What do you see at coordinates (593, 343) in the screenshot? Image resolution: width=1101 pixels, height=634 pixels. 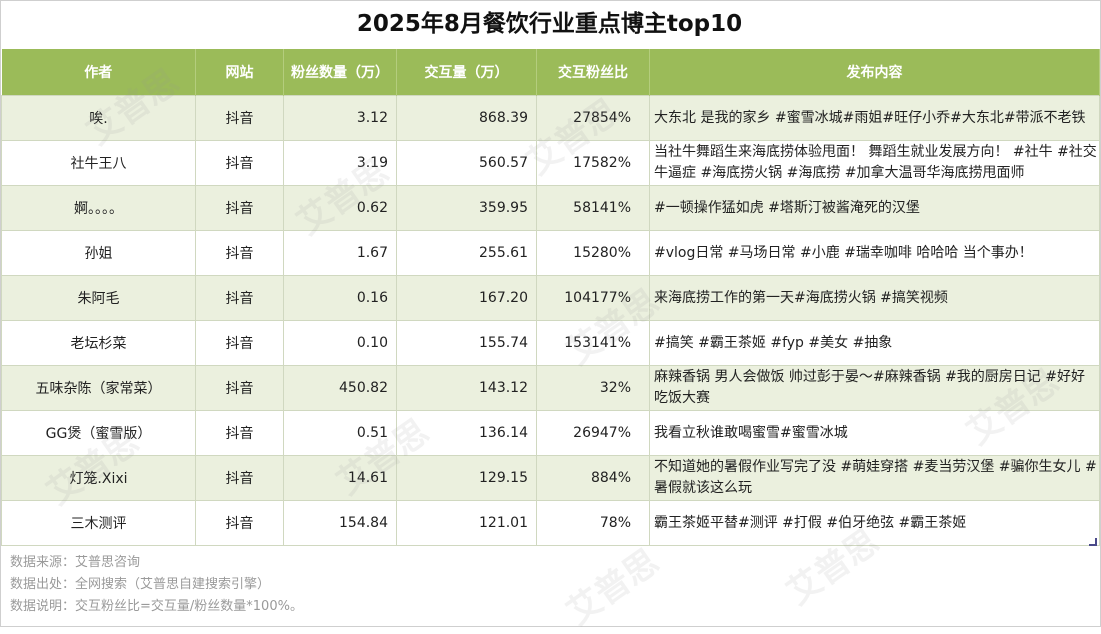 I see `ratio-cell: 153141%` at bounding box center [593, 343].